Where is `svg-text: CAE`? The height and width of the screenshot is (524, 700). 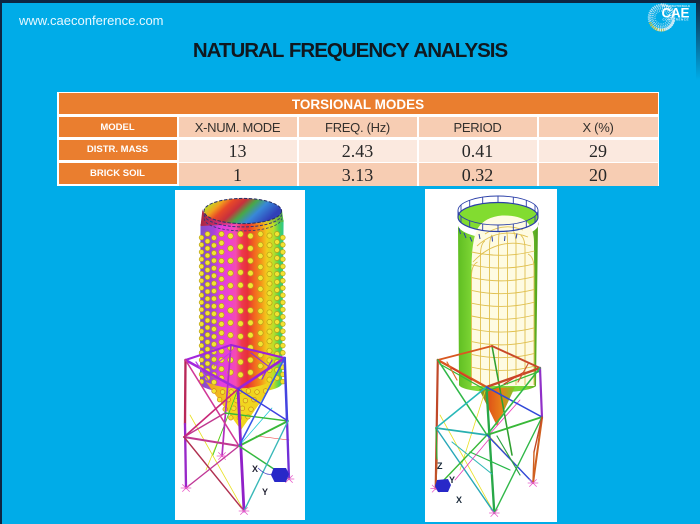
svg-text: CAE is located at coordinates (676, 12).